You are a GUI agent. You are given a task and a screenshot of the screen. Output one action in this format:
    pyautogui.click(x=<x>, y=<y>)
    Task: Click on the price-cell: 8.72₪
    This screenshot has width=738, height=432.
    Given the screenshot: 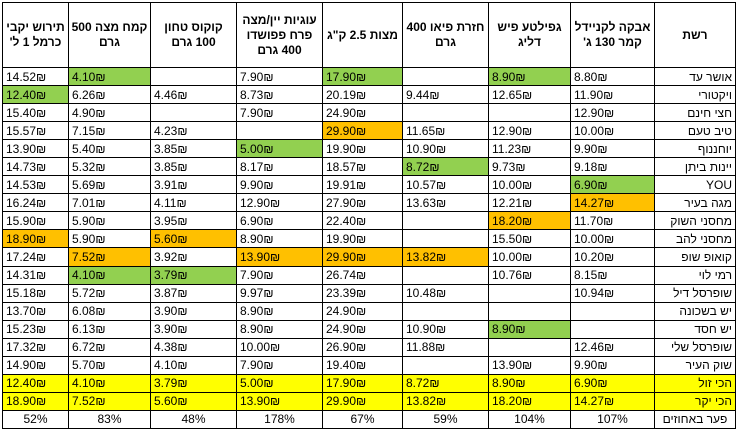 What is the action you would take?
    pyautogui.click(x=445, y=383)
    